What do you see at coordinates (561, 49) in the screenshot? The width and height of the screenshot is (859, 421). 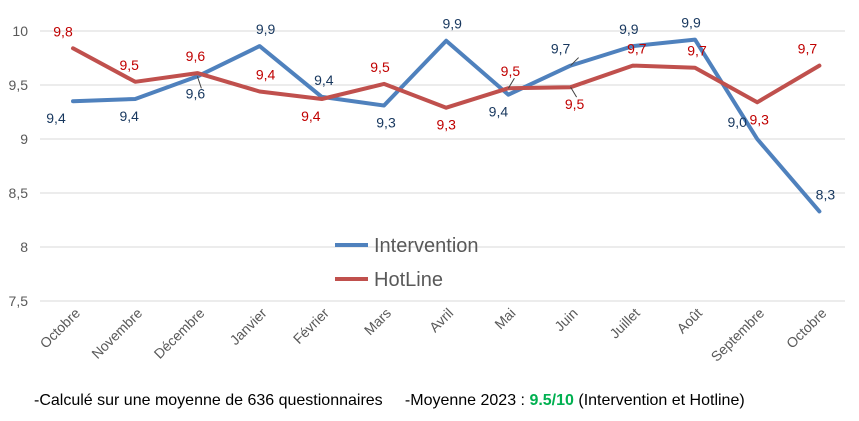 I see `data-label-intervention: 9,7` at bounding box center [561, 49].